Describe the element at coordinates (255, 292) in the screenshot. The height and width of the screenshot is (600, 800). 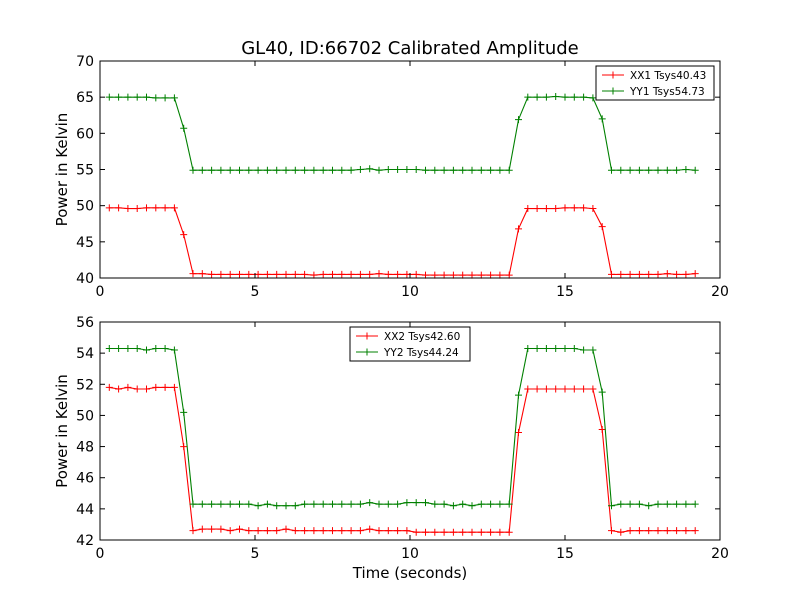
I see `ax1-x-tick-label: 5` at that location.